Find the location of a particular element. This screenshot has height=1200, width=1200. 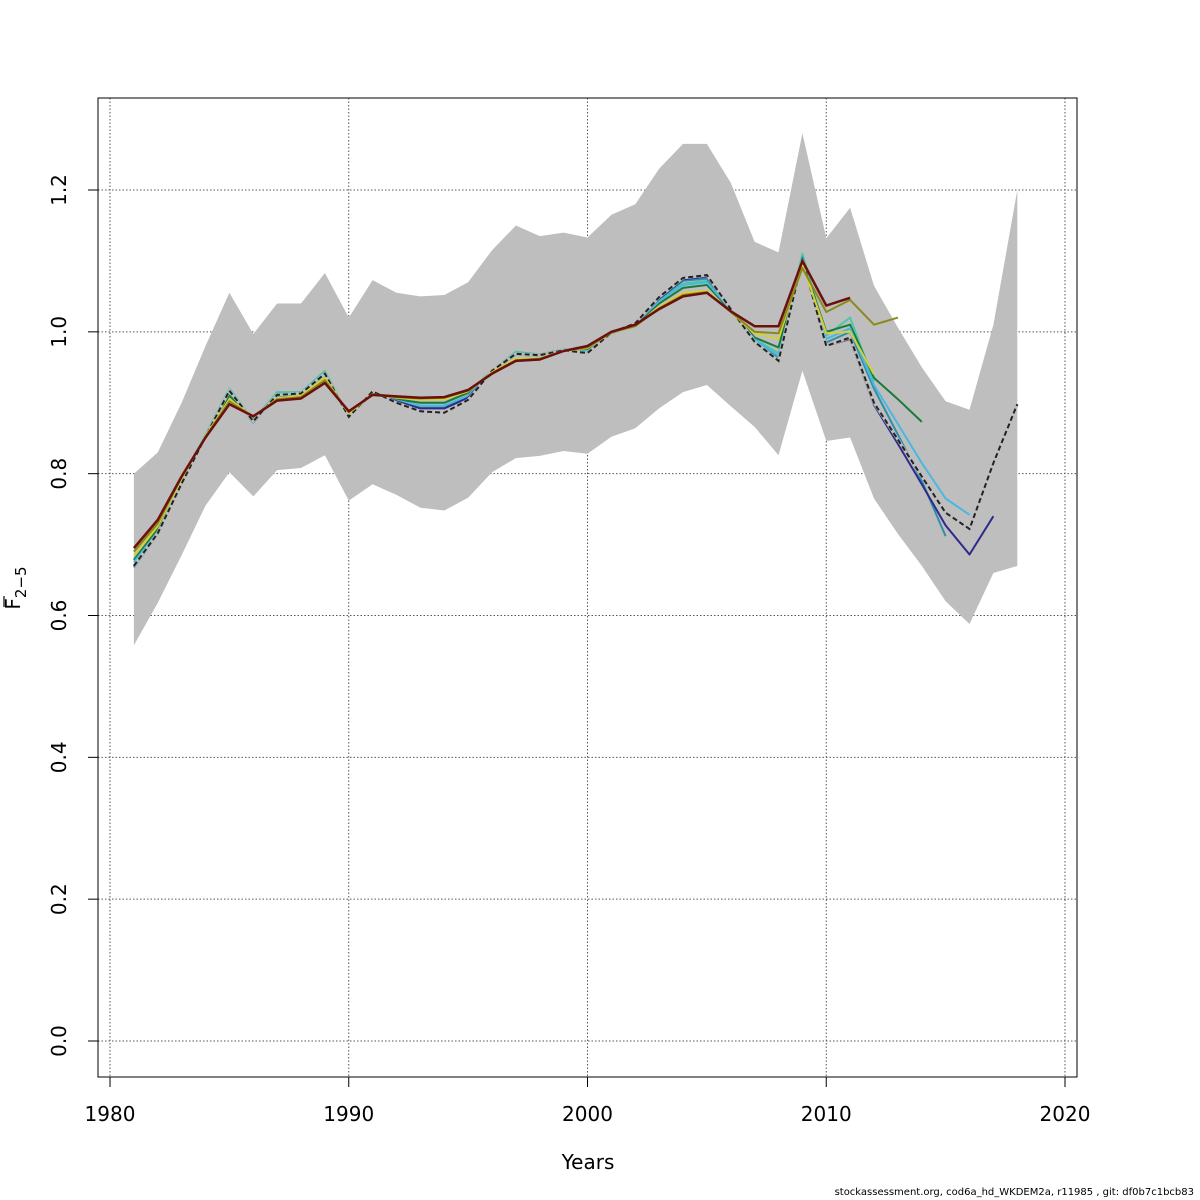

x-tick-label: 1990 is located at coordinates (348, 1114).